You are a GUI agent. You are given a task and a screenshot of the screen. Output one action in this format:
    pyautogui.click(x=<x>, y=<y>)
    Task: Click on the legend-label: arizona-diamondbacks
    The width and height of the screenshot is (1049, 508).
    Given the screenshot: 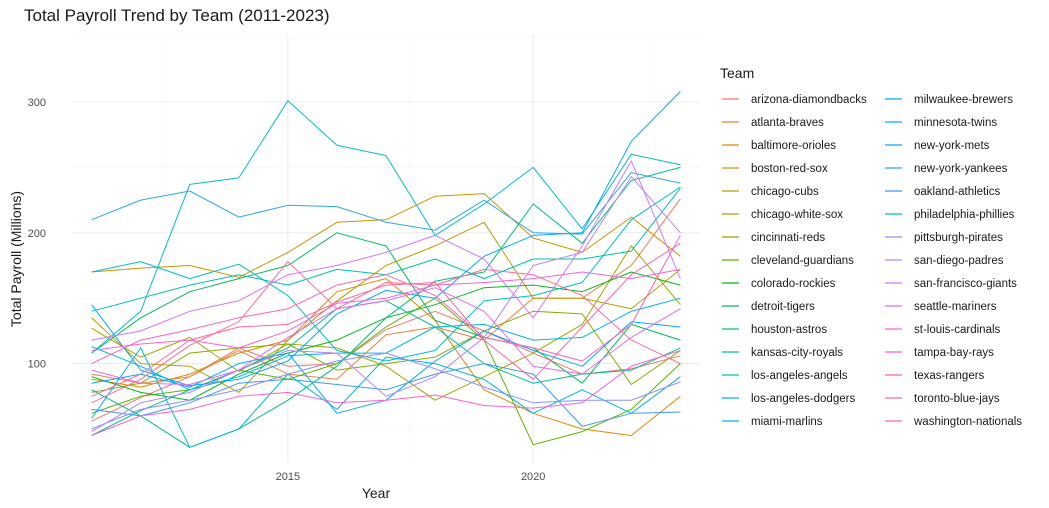 What is the action you would take?
    pyautogui.click(x=809, y=100)
    